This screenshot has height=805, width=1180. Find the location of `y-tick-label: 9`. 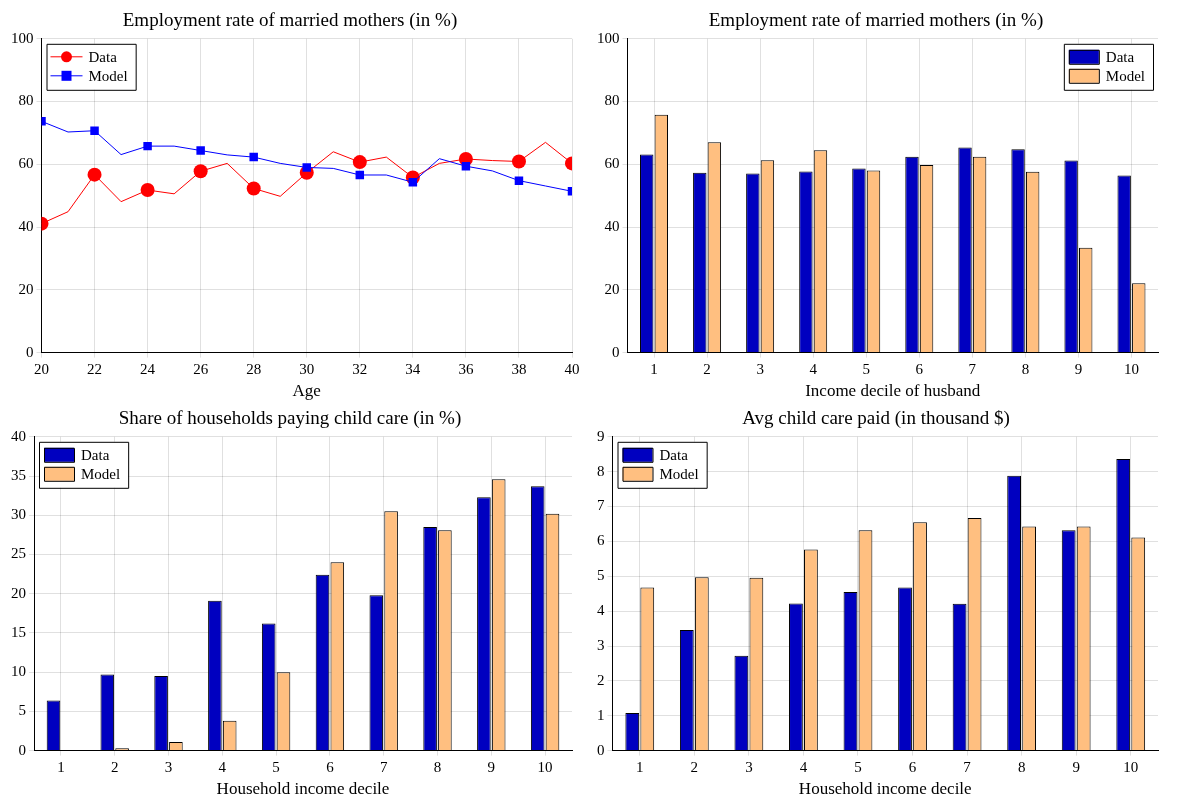

y-tick-label: 9 is located at coordinates (601, 435).